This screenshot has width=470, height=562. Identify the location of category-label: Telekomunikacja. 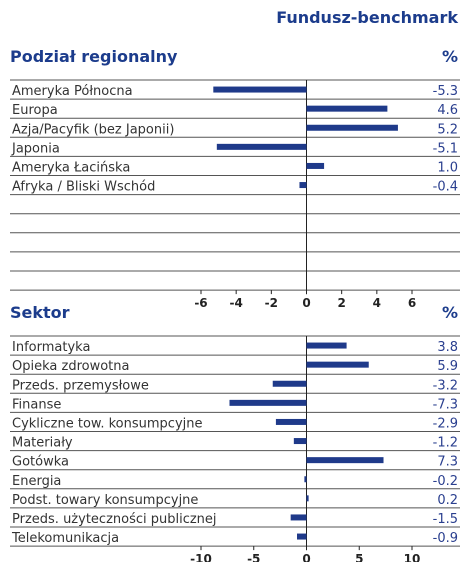
(65, 538).